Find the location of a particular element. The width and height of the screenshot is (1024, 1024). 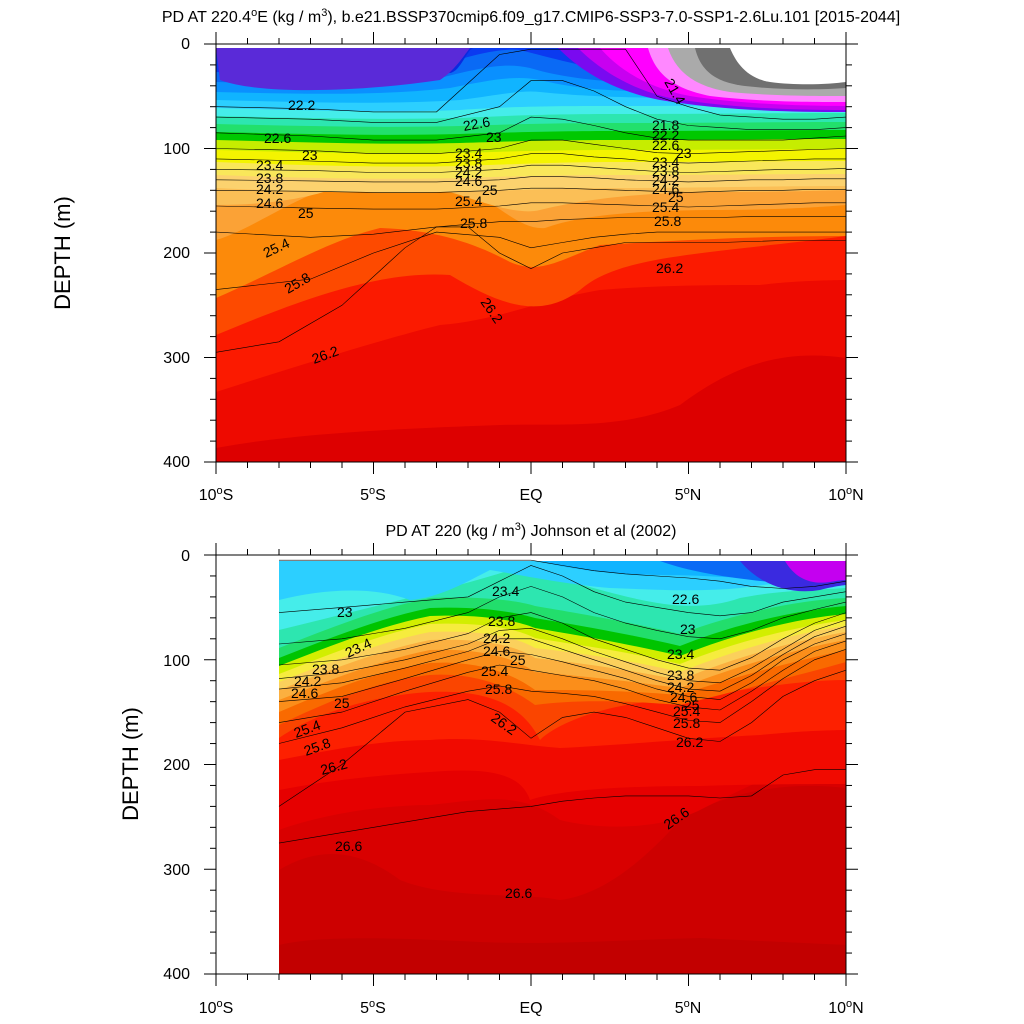

top-xtick-10n: 10oN is located at coordinates (845, 494).